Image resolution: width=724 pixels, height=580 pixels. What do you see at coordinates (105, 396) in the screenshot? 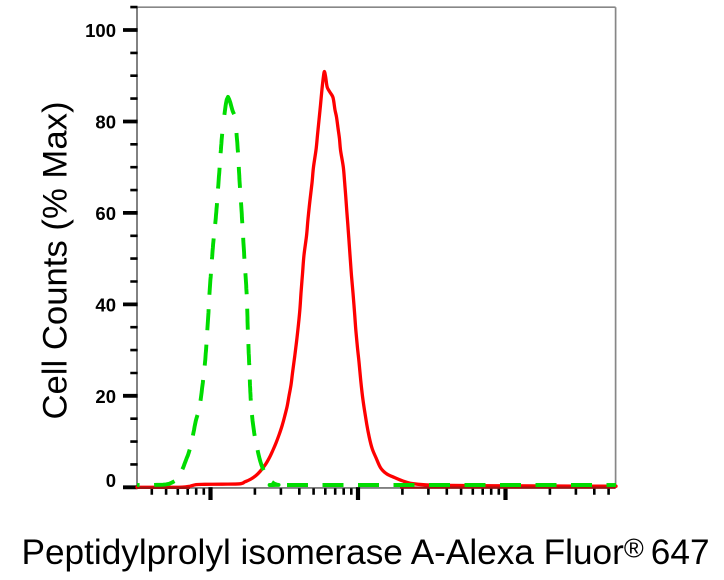
I see `svg-text: 20` at bounding box center [105, 396].